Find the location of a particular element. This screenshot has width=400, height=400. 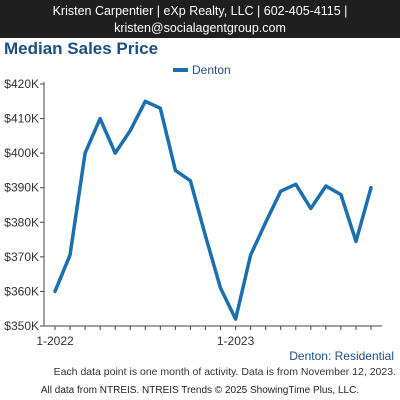

y-axis: $350K $360K $370K $380K $390K $400K $410K $420K is located at coordinates (24, 205).